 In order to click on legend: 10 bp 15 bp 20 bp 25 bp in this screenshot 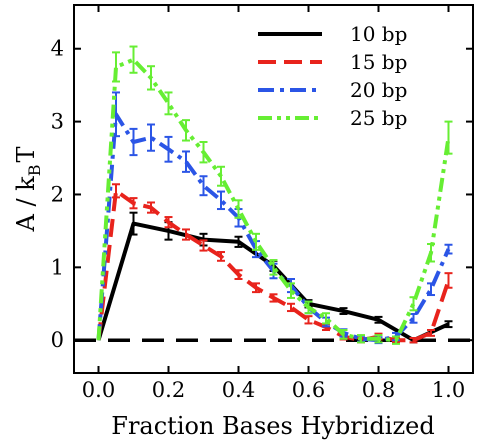, I will do `click(332, 76)`.